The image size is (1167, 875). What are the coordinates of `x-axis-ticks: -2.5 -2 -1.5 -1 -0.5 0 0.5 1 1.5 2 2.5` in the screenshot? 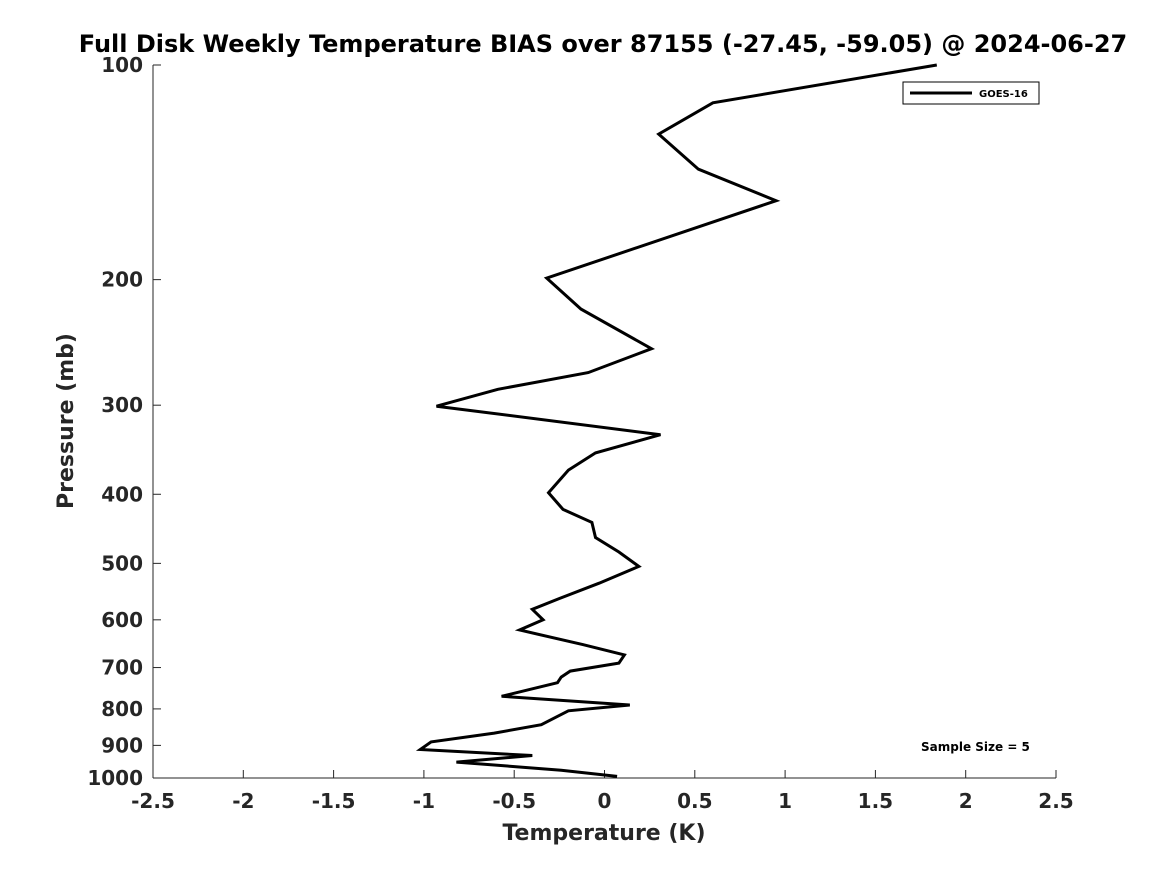 It's located at (602, 791).